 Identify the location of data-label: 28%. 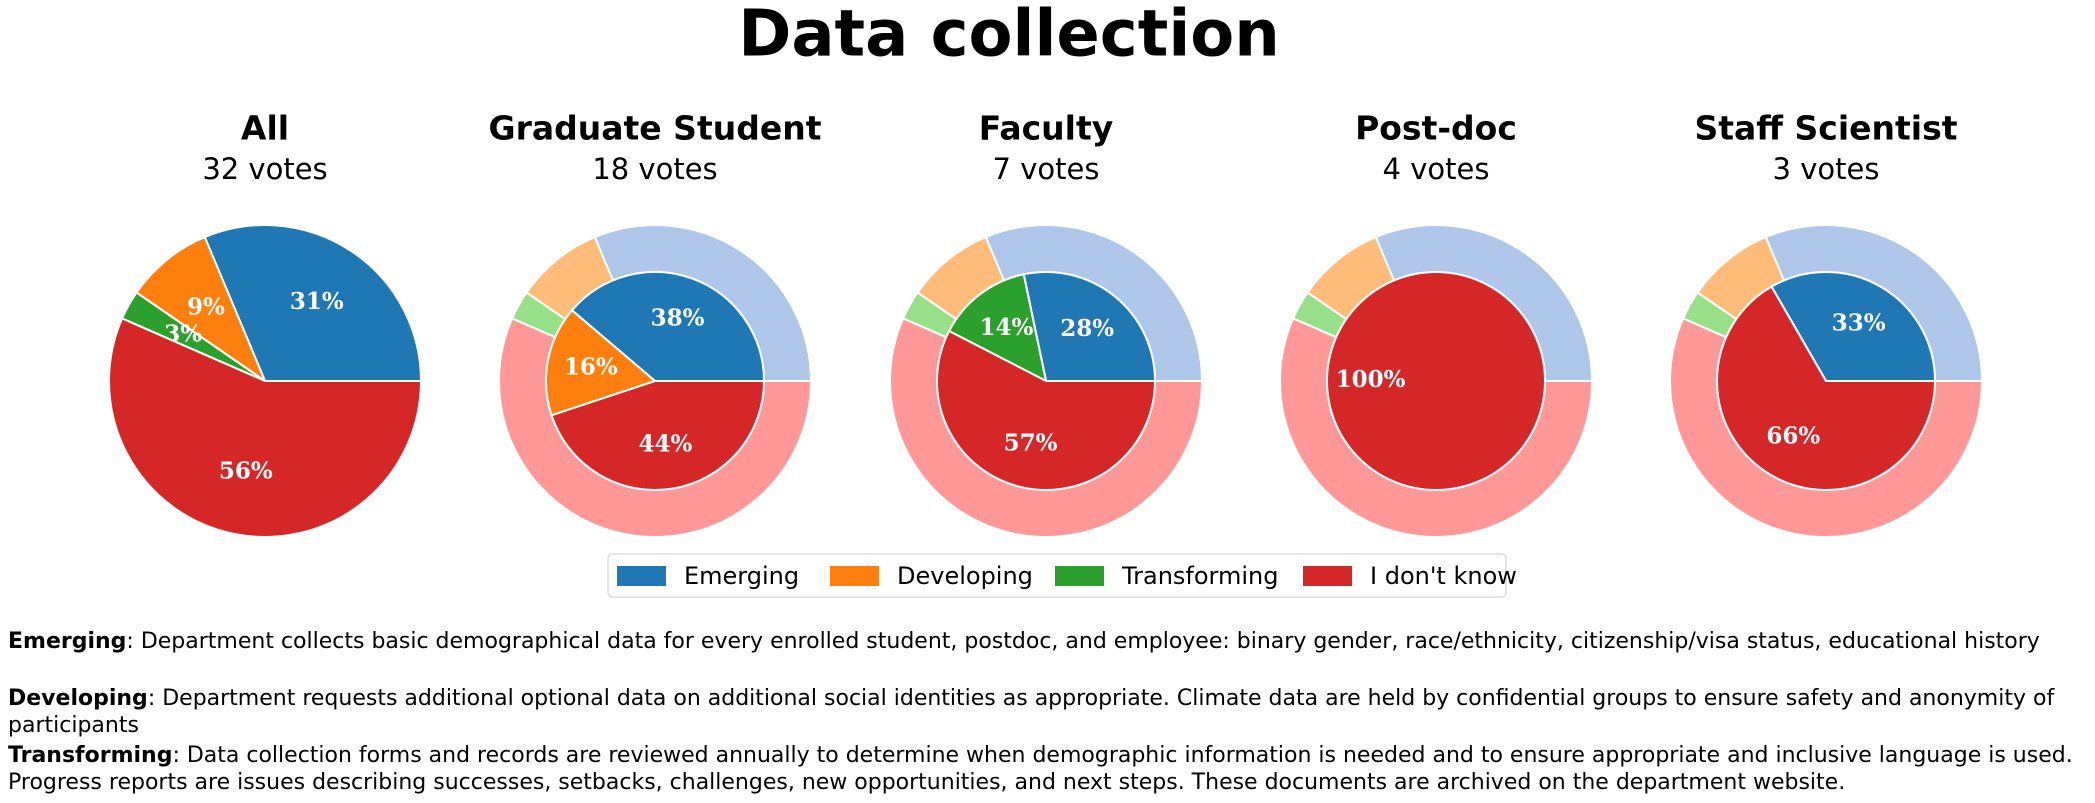
(1087, 328).